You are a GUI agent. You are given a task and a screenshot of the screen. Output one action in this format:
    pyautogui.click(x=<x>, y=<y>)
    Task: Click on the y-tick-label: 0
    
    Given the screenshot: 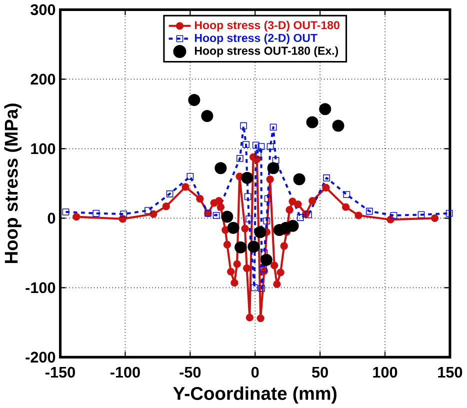 What is the action you would take?
    pyautogui.click(x=52, y=218)
    